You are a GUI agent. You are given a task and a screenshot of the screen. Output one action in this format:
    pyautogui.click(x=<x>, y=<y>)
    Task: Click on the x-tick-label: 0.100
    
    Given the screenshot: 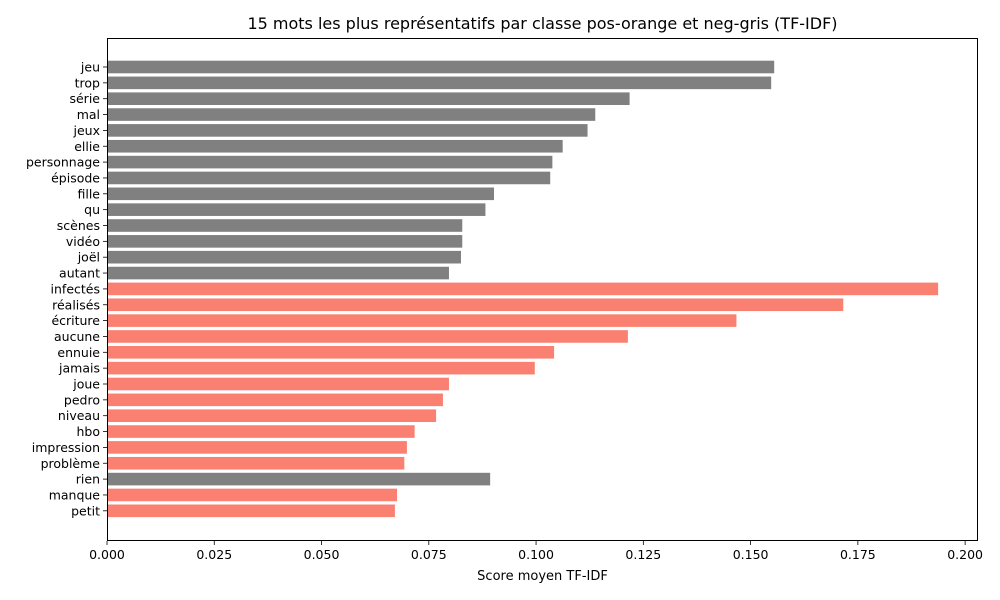 What is the action you would take?
    pyautogui.click(x=536, y=554)
    